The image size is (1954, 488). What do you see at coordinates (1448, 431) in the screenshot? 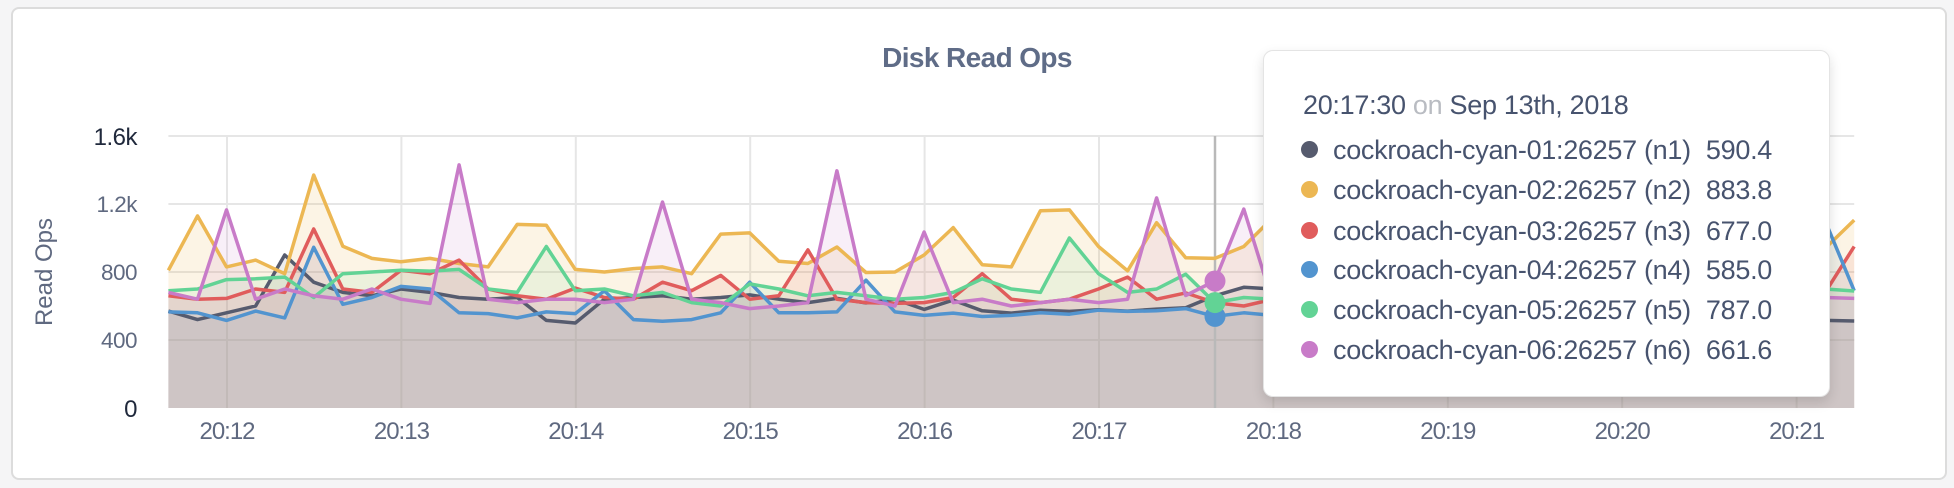
I see `svg-text: 20:19` at bounding box center [1448, 431].